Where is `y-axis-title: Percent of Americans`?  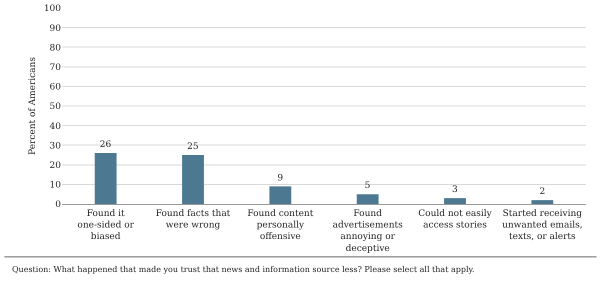
y-axis-title: Percent of Americans is located at coordinates (33, 105).